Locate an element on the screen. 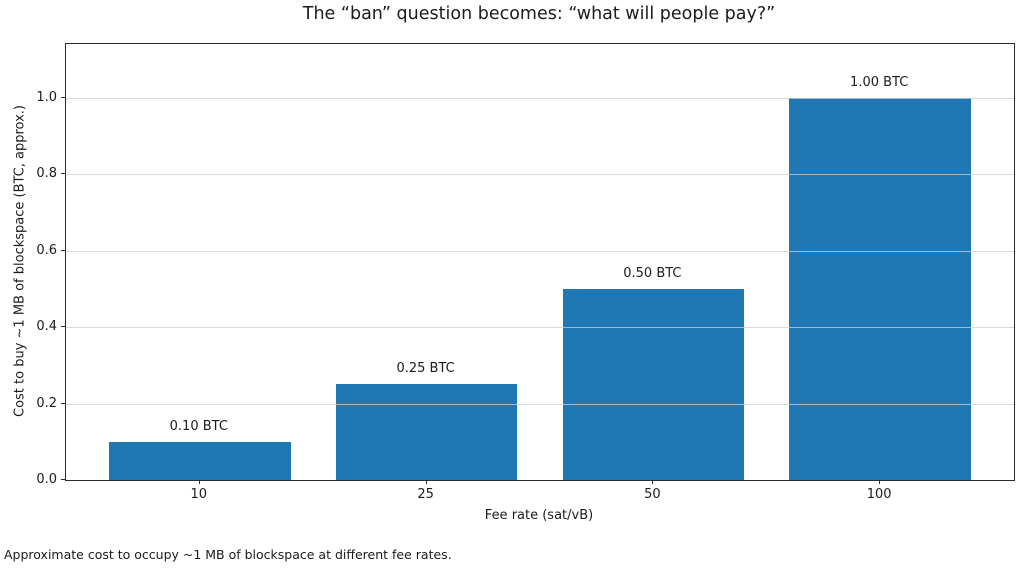 This screenshot has width=1024, height=573. y-tick-label: 0.6 is located at coordinates (46, 250).